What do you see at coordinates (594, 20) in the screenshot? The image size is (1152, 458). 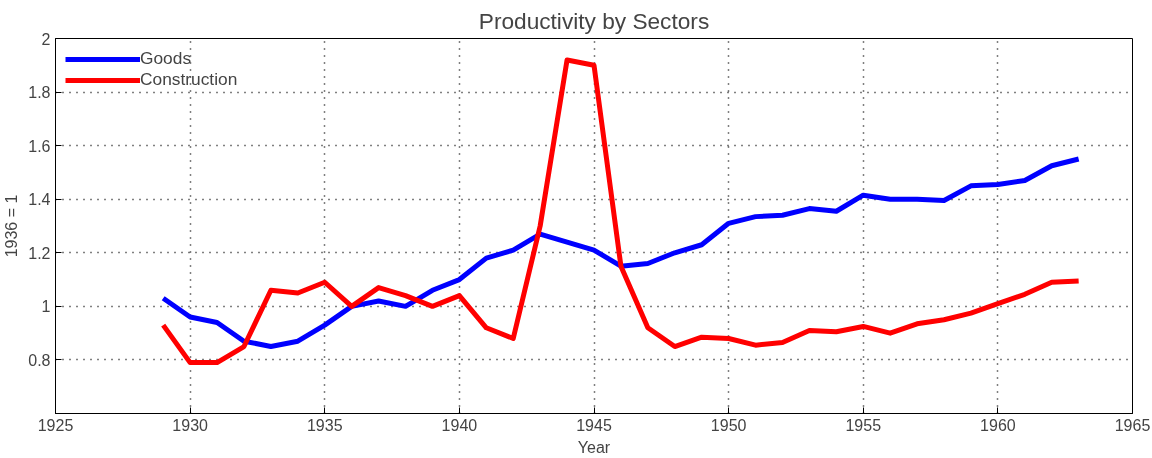 I see `chart-title: Productivity by Sectors` at bounding box center [594, 20].